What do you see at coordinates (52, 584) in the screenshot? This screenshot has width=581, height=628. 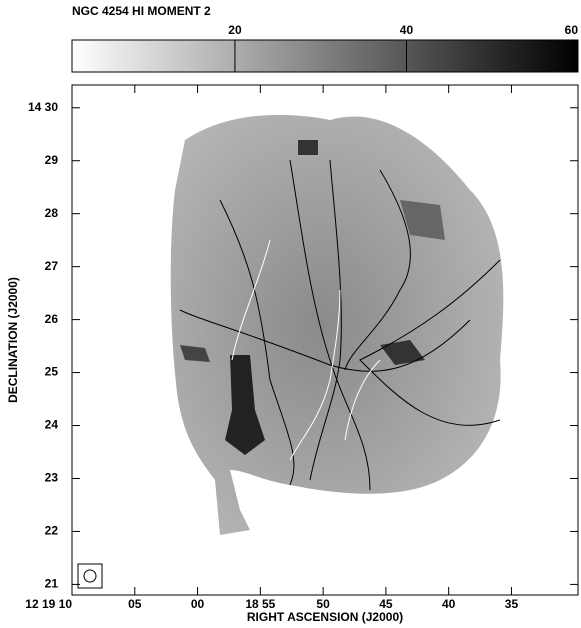 I see `y-tick-label: 21` at bounding box center [52, 584].